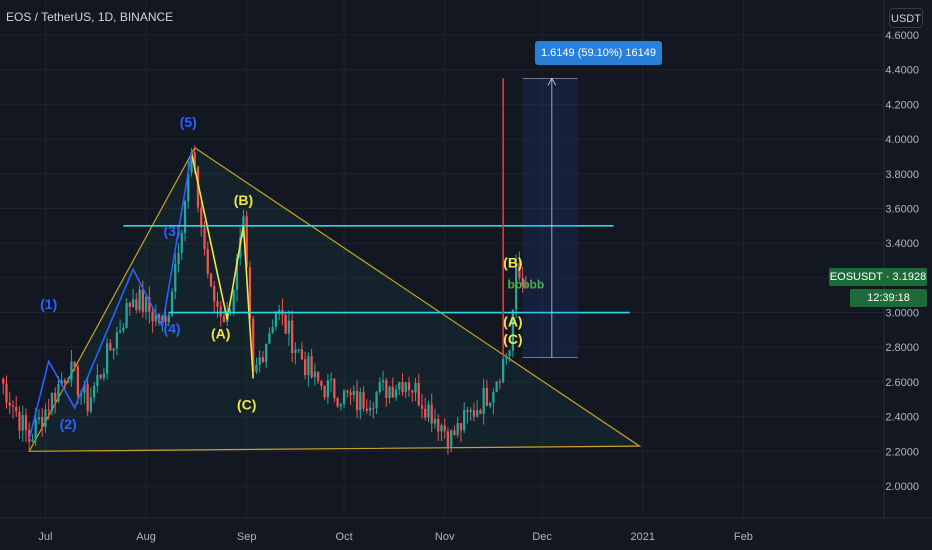 Image resolution: width=932 pixels, height=550 pixels. I want to click on x-tick-label: Oct, so click(344, 537).